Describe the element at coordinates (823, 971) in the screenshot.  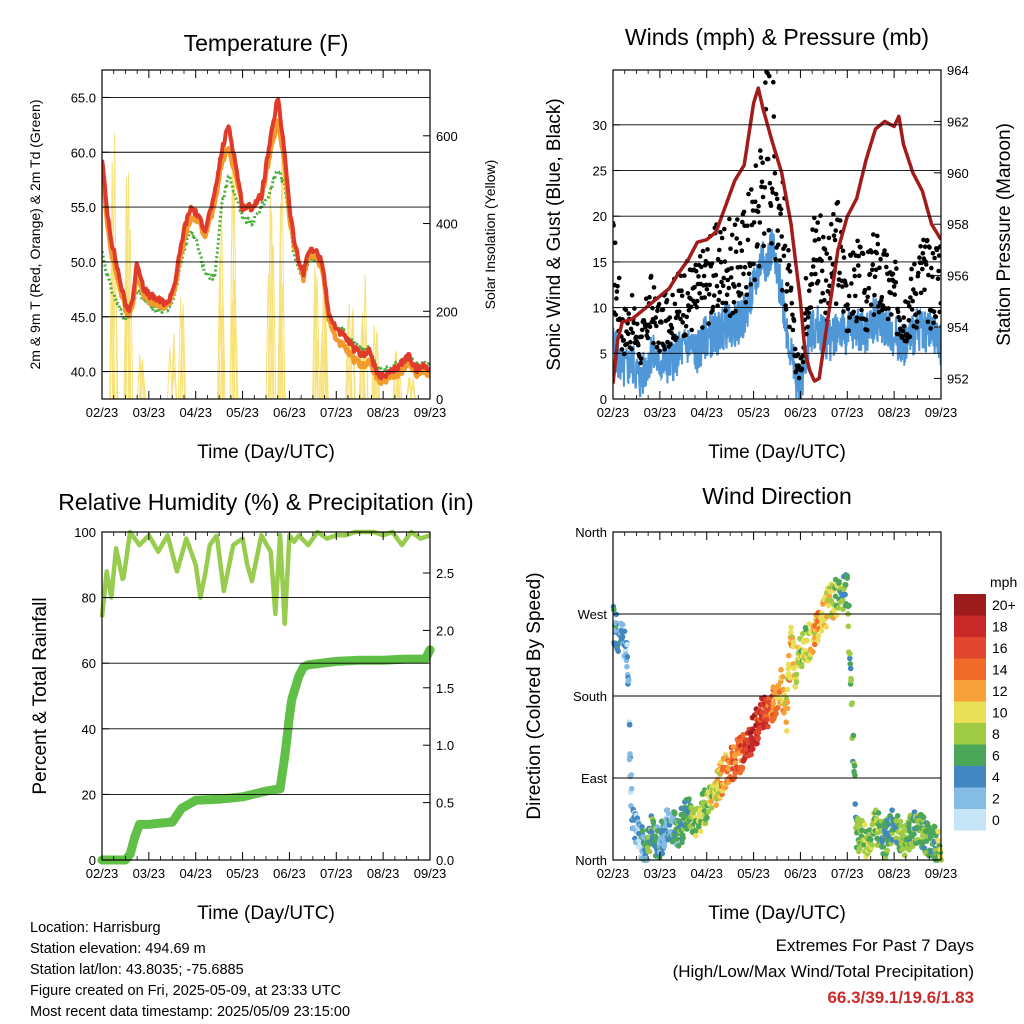
I see `extremes-subtitle: (High/Low/Max Wind/Total Precipitation)` at that location.